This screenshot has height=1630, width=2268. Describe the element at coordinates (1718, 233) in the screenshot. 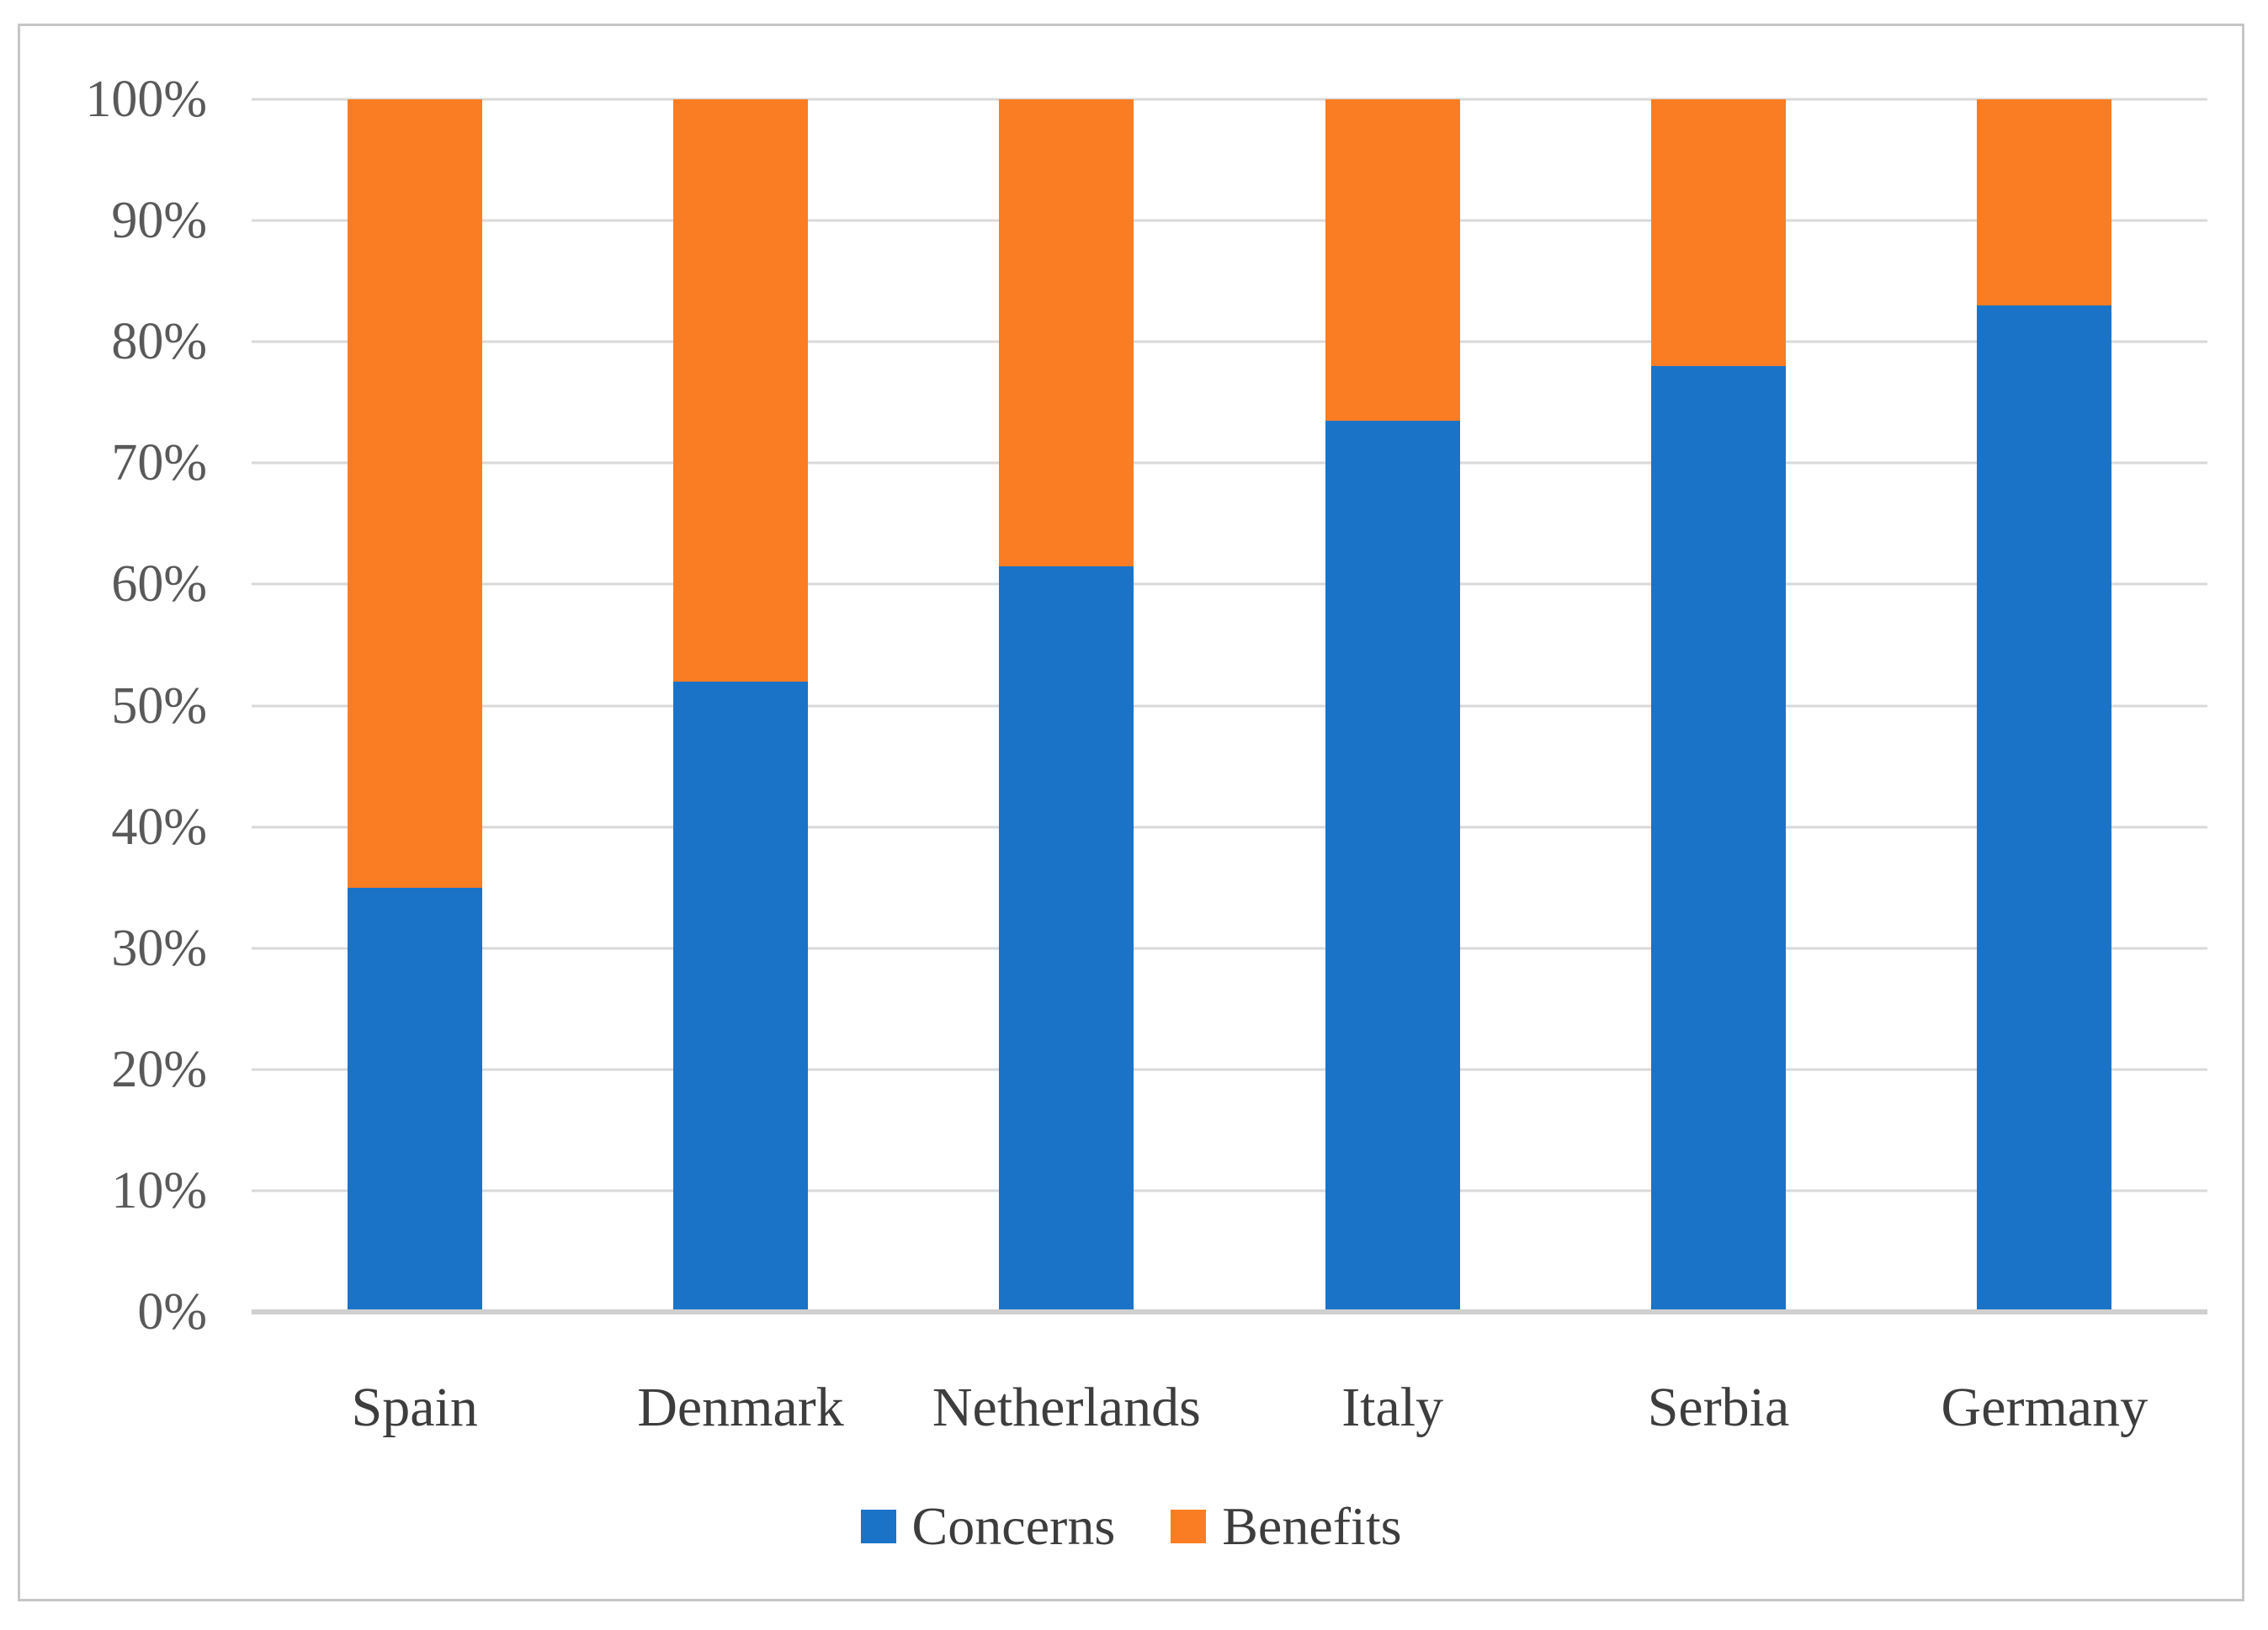

I see `bar-segment-benefits-serbia` at that location.